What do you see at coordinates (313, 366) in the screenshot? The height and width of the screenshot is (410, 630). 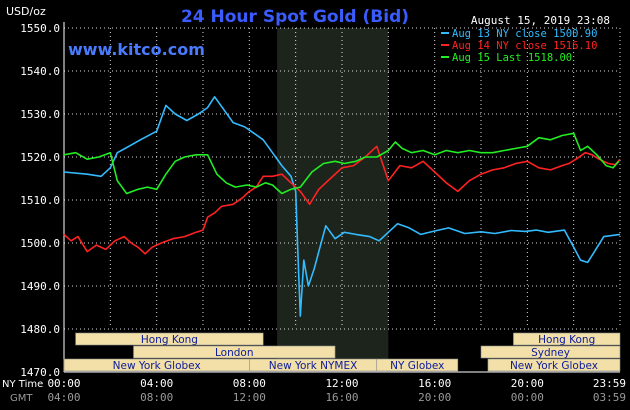 I see `session-label: New York NYMEX` at bounding box center [313, 366].